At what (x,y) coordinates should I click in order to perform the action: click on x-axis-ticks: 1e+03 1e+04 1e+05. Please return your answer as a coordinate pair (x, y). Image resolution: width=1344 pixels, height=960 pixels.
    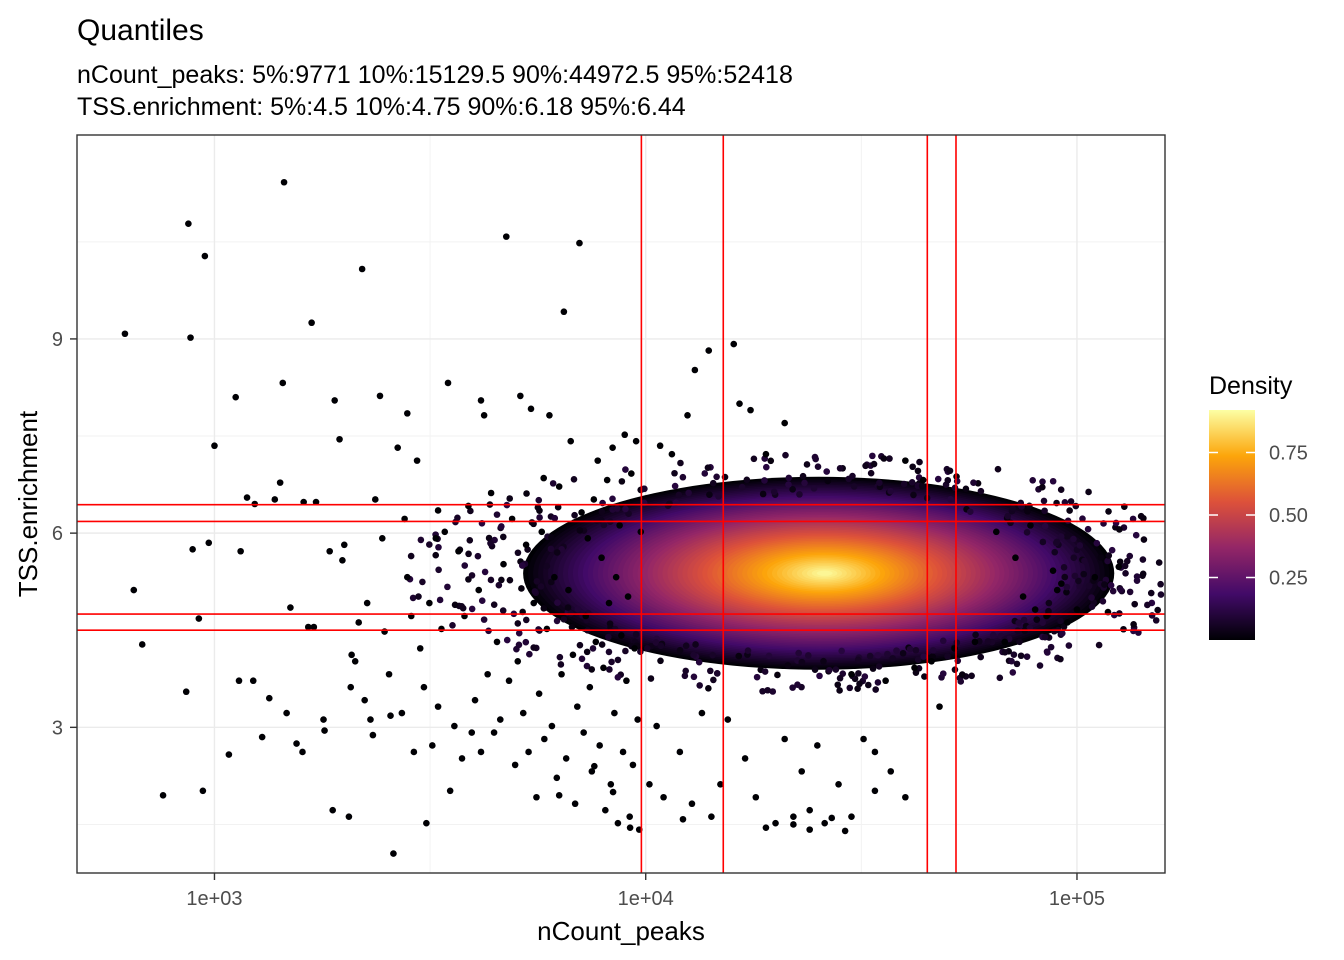
    Looking at the image, I should click on (645, 891).